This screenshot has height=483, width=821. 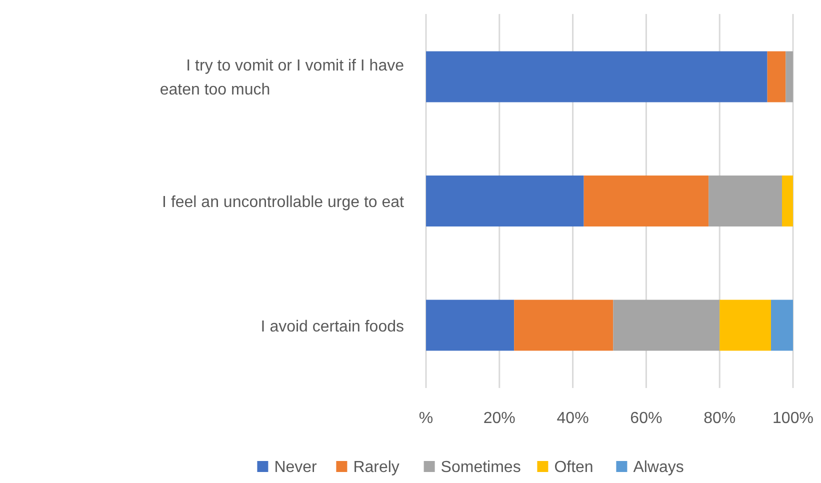 I want to click on legend-label: Never, so click(x=296, y=467).